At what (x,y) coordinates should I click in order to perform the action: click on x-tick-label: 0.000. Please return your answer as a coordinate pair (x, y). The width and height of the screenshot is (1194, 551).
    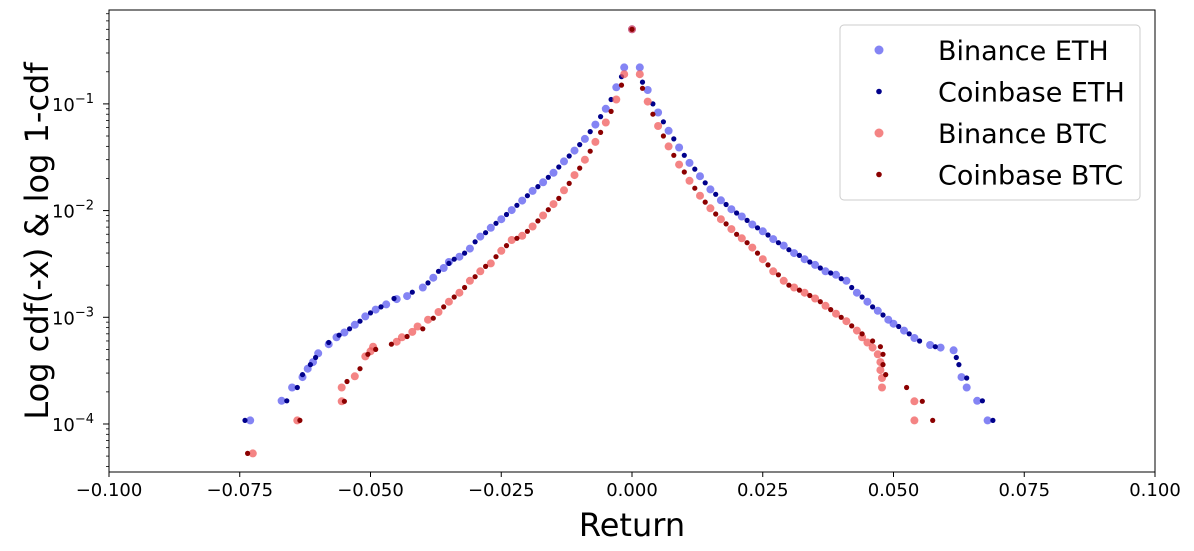
    Looking at the image, I should click on (632, 490).